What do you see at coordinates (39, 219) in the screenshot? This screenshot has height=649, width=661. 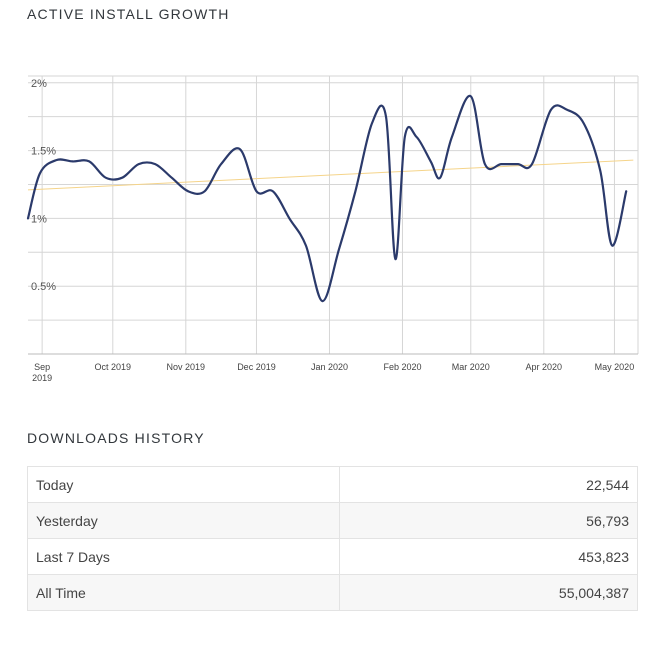 I see `y-tick-label: 1%` at bounding box center [39, 219].